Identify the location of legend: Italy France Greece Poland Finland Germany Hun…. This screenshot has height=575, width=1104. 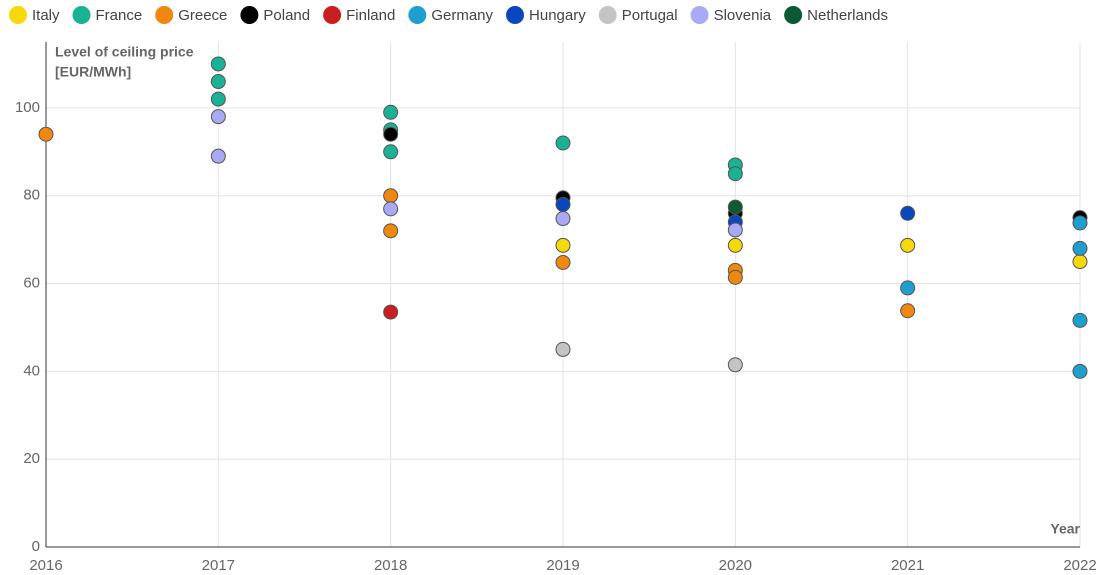
(448, 15).